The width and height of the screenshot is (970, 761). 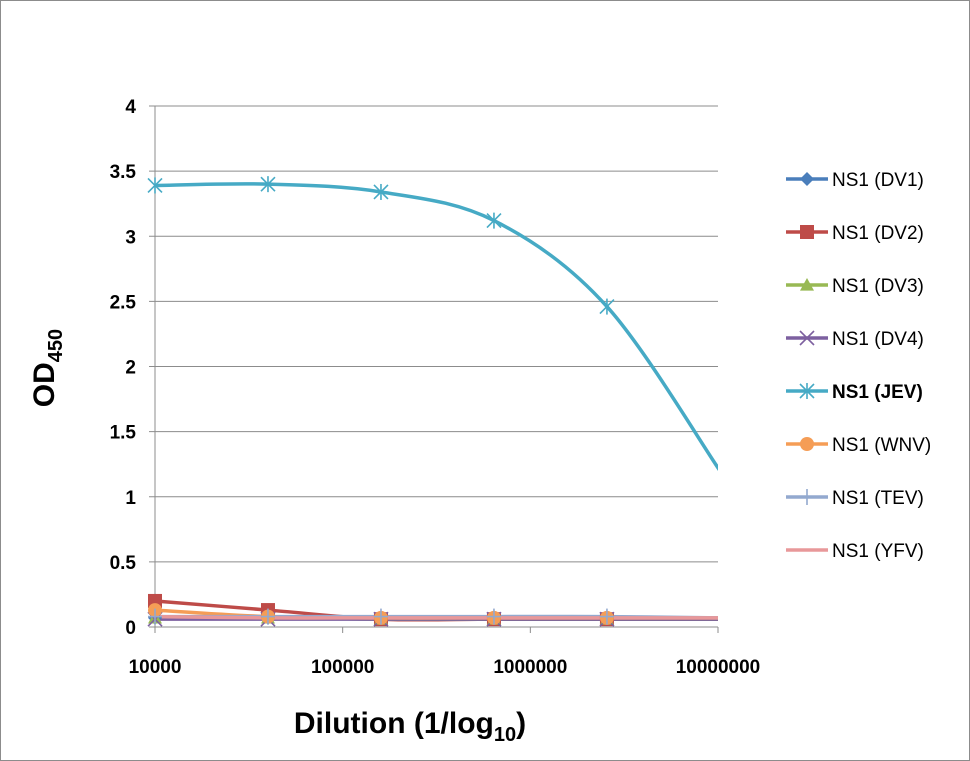 I want to click on series-line, so click(x=436, y=617).